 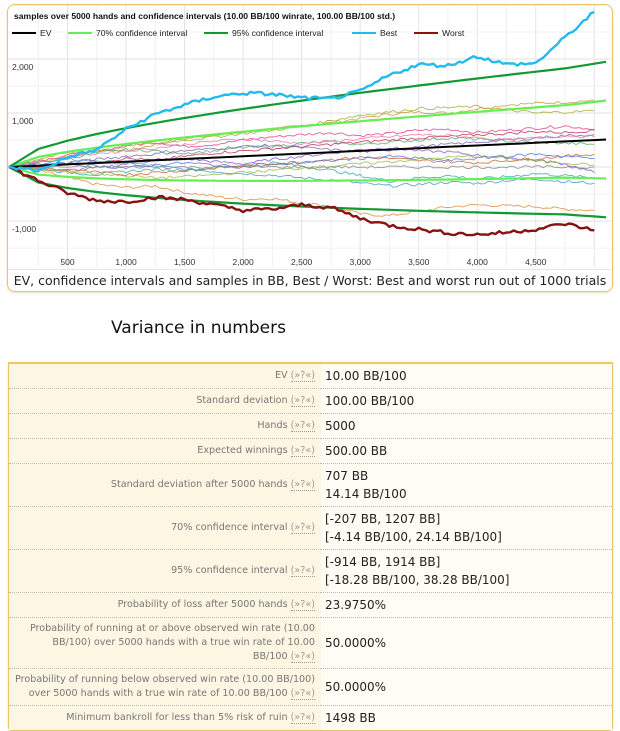 I want to click on stat-label-text: 70% confidence interval, so click(x=229, y=527).